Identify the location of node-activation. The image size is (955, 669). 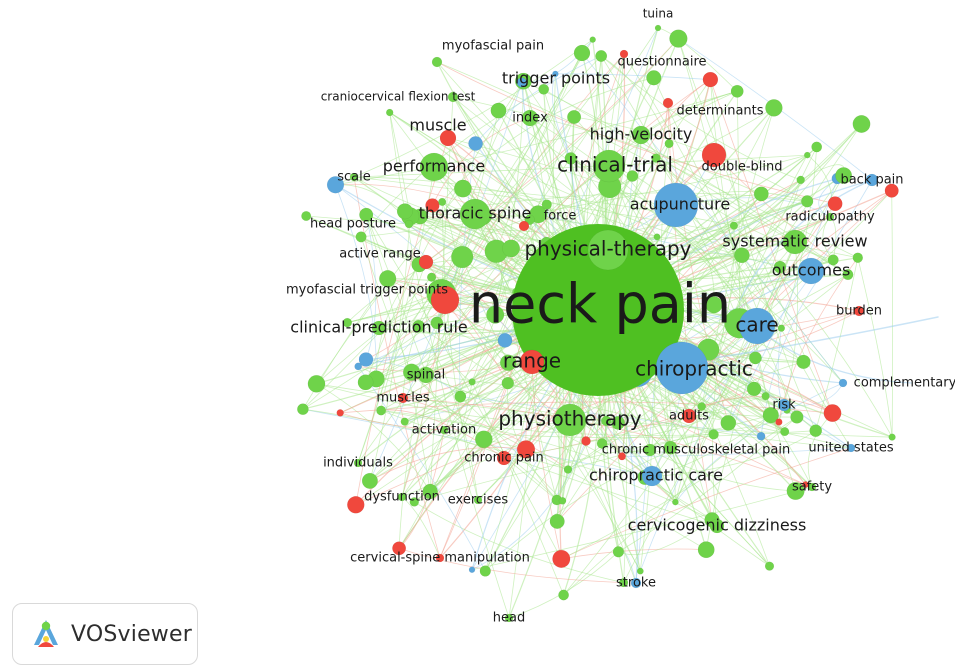
(444, 430).